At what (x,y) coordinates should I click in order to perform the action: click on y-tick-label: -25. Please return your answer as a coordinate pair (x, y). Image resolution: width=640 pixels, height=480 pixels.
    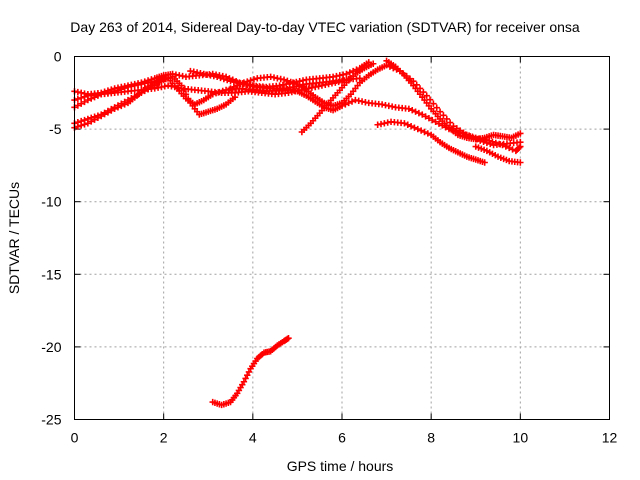
    Looking at the image, I should click on (51, 420).